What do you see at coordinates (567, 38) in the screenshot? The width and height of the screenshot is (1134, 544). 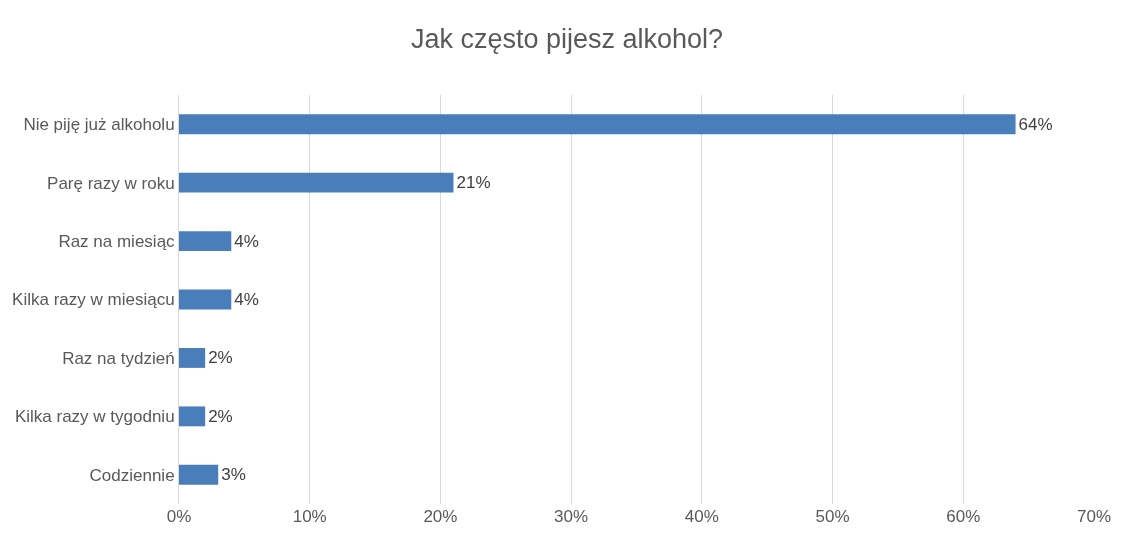 I see `chart-title: Jak często pijesz alkohol?` at bounding box center [567, 38].